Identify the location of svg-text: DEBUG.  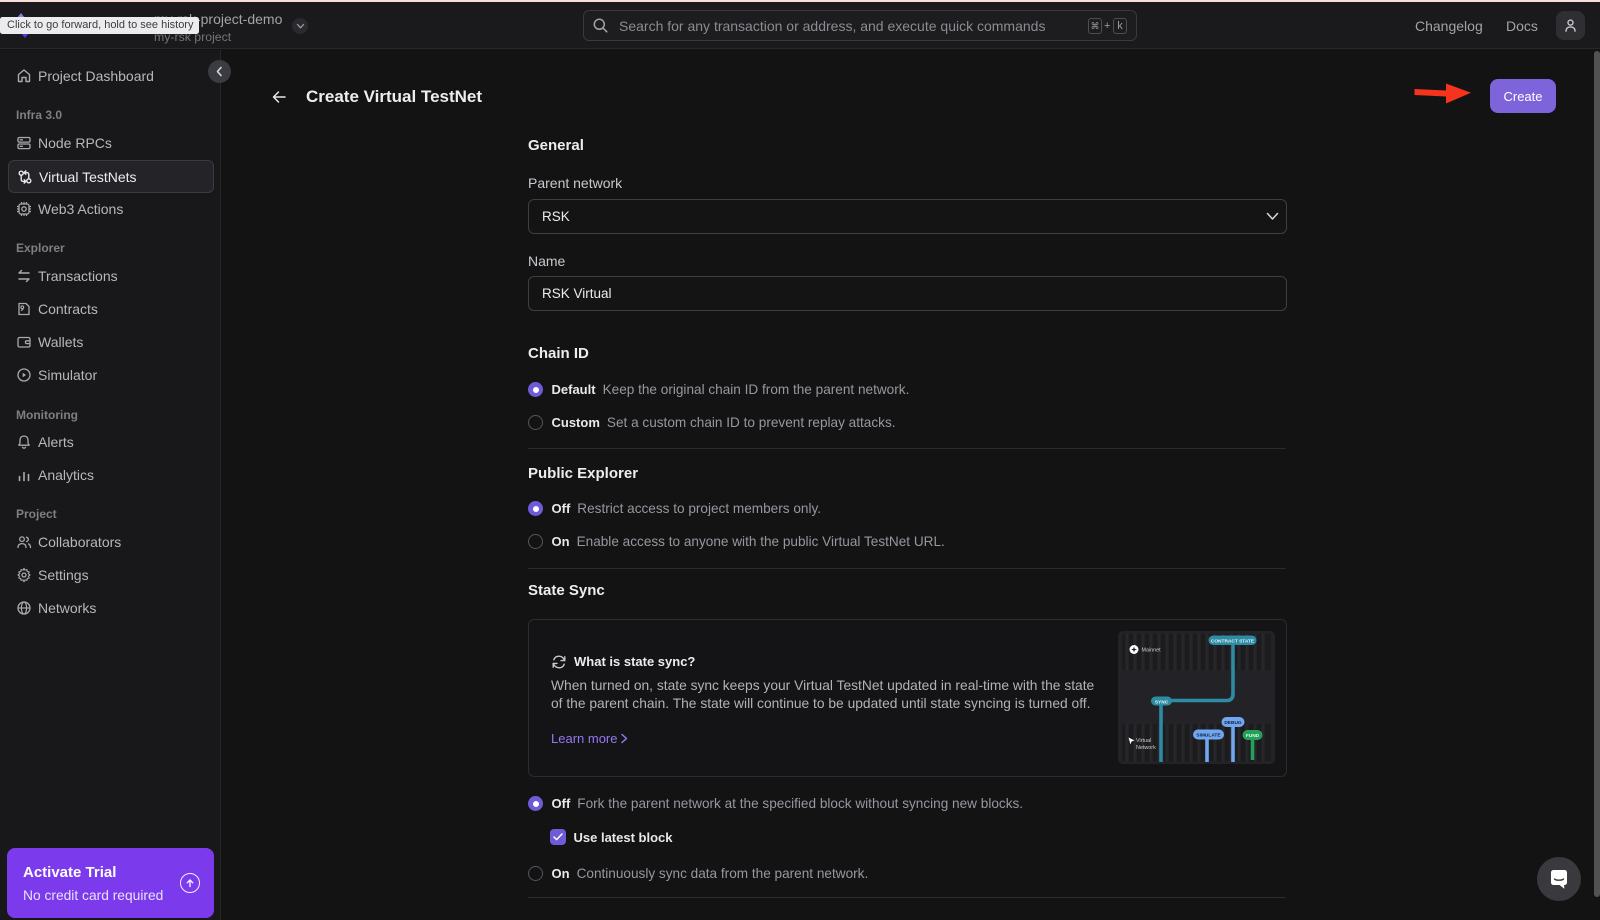
(1233, 723).